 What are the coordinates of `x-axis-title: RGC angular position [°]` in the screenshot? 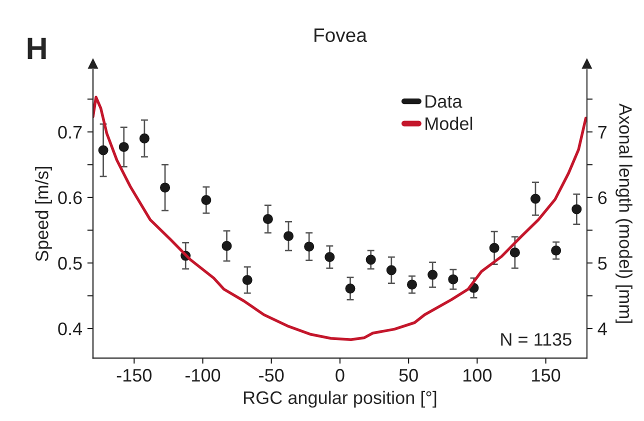 It's located at (340, 399).